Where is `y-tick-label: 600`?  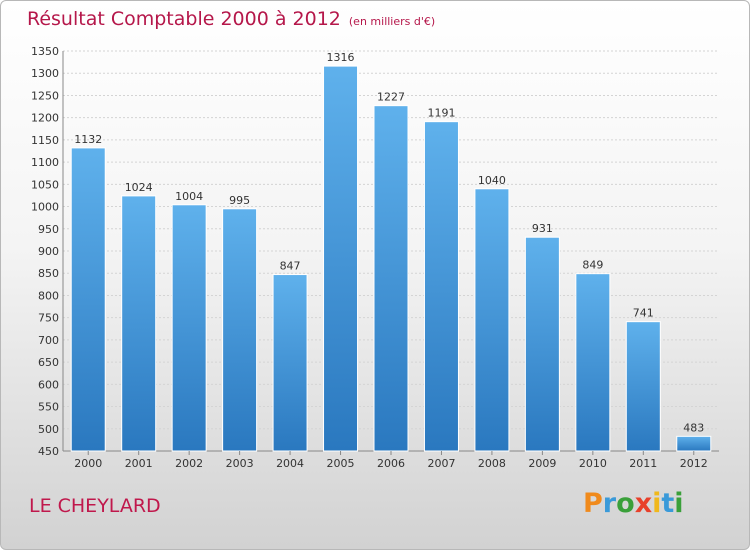
y-tick-label: 600 is located at coordinates (48, 384).